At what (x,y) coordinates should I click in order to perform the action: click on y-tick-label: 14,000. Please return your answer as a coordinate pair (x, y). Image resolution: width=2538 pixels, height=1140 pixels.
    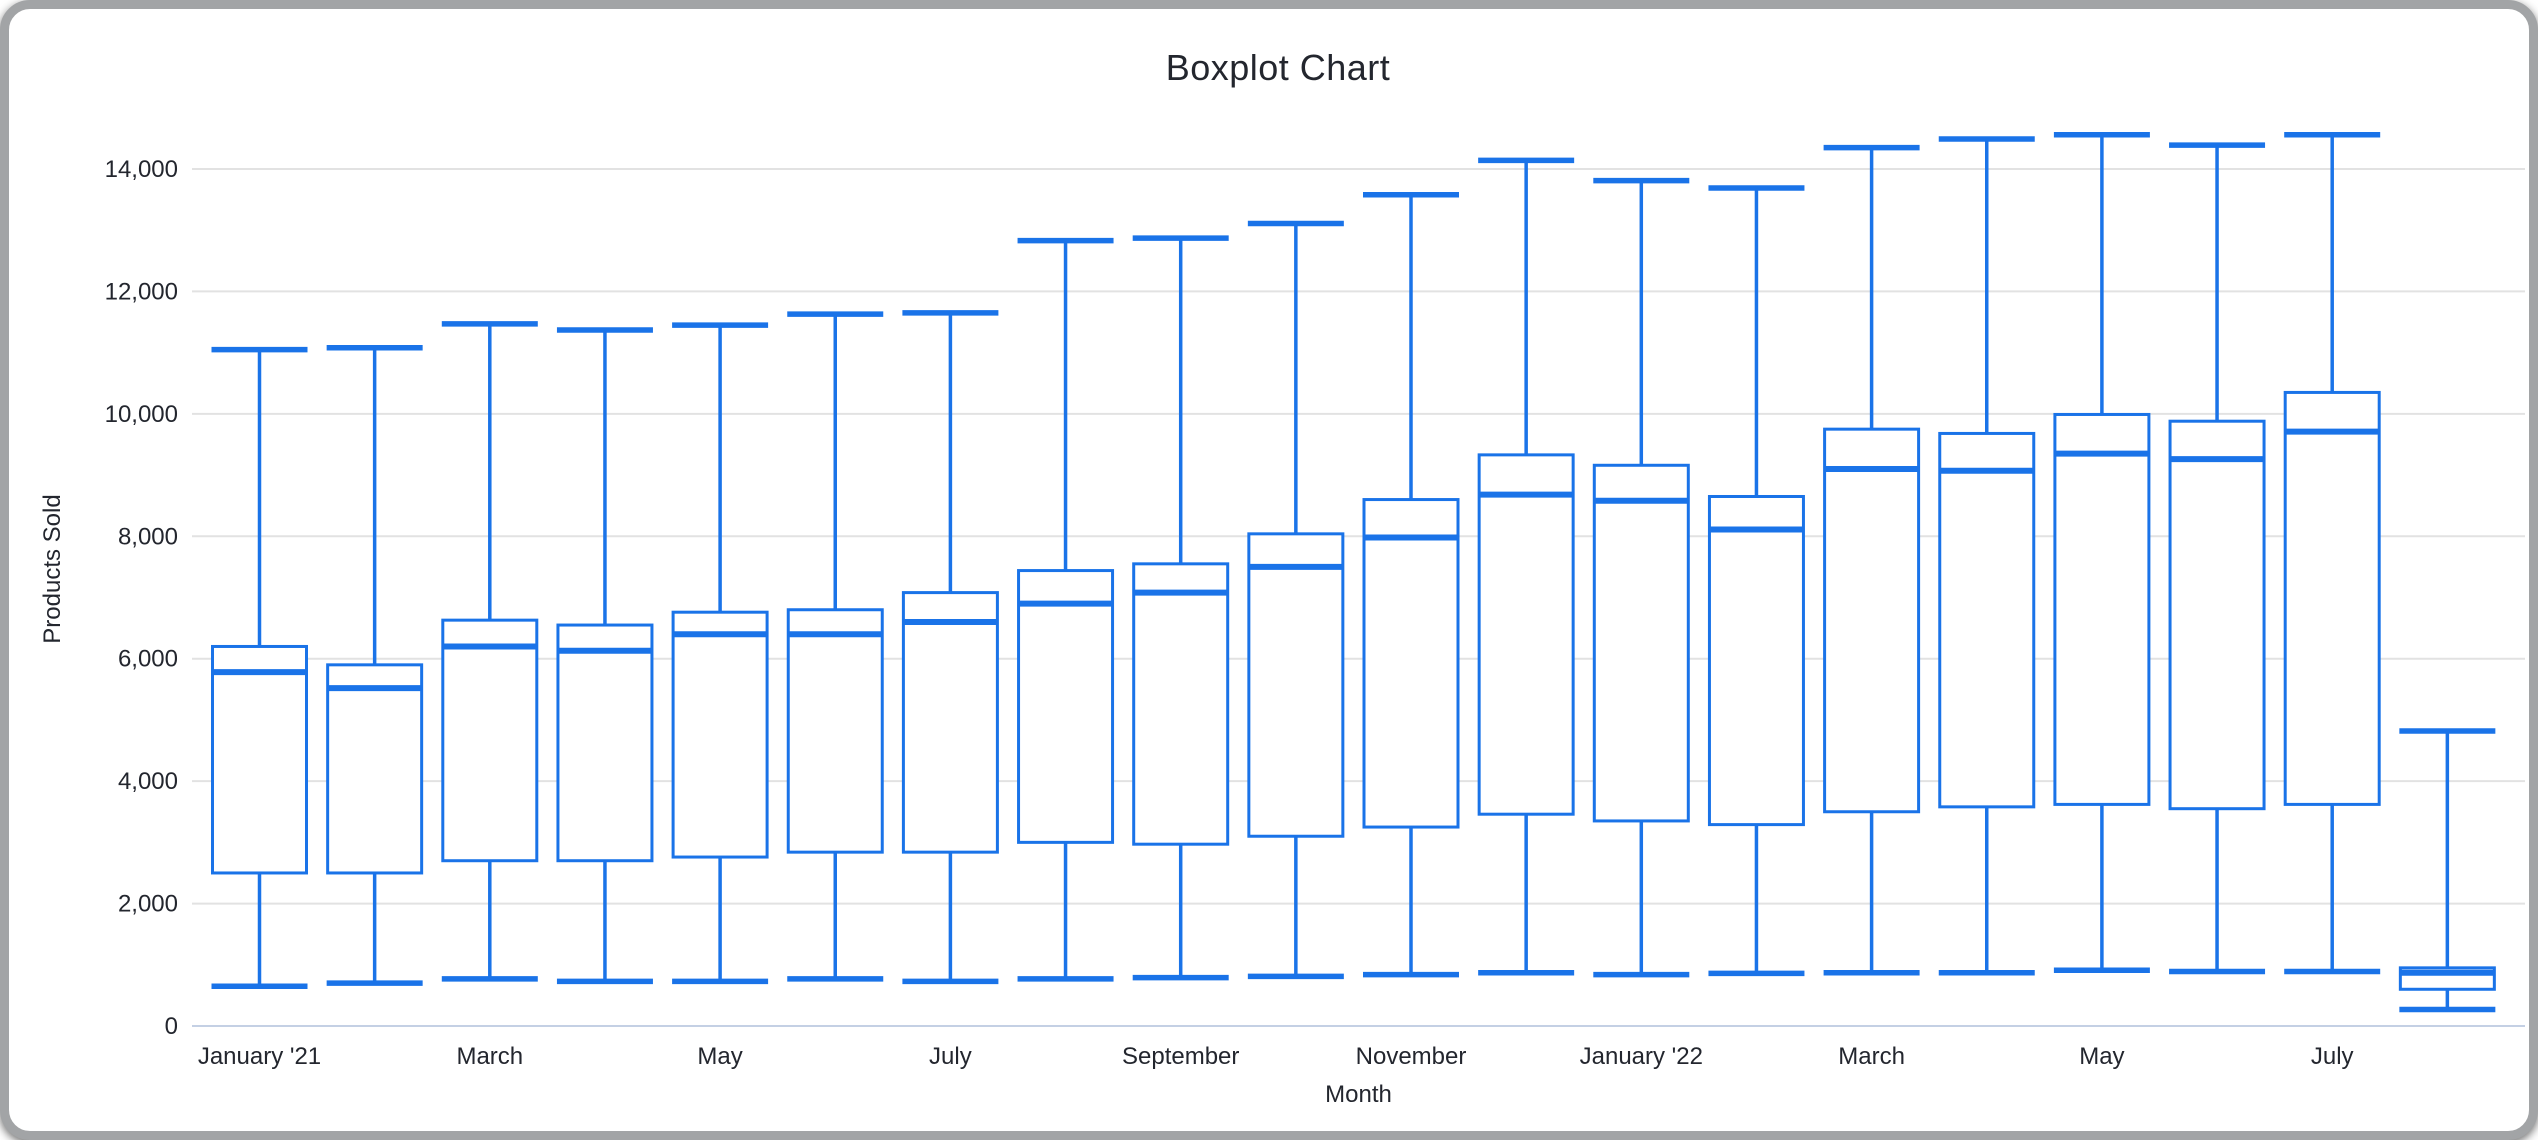
    Looking at the image, I should click on (141, 169).